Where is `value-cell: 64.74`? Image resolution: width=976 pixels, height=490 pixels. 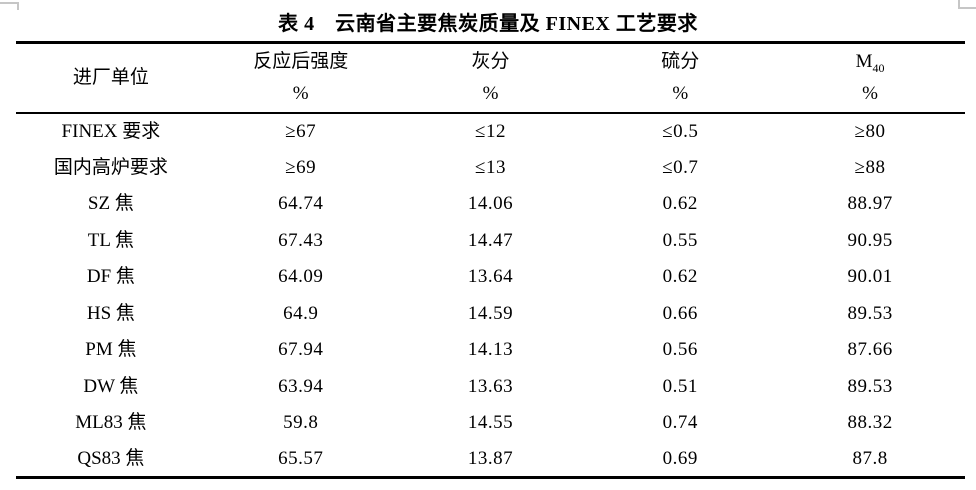 value-cell: 64.74 is located at coordinates (301, 204).